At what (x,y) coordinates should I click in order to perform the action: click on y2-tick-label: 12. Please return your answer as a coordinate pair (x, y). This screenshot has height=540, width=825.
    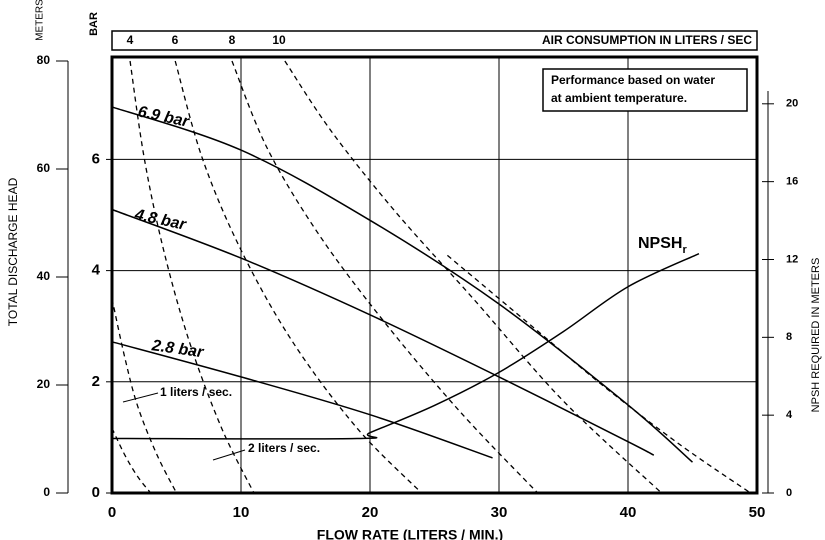
    Looking at the image, I should click on (792, 259).